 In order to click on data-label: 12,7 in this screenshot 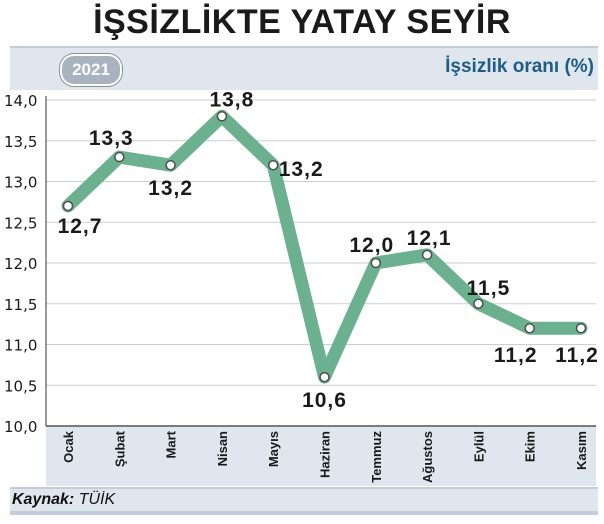, I will do `click(80, 226)`.